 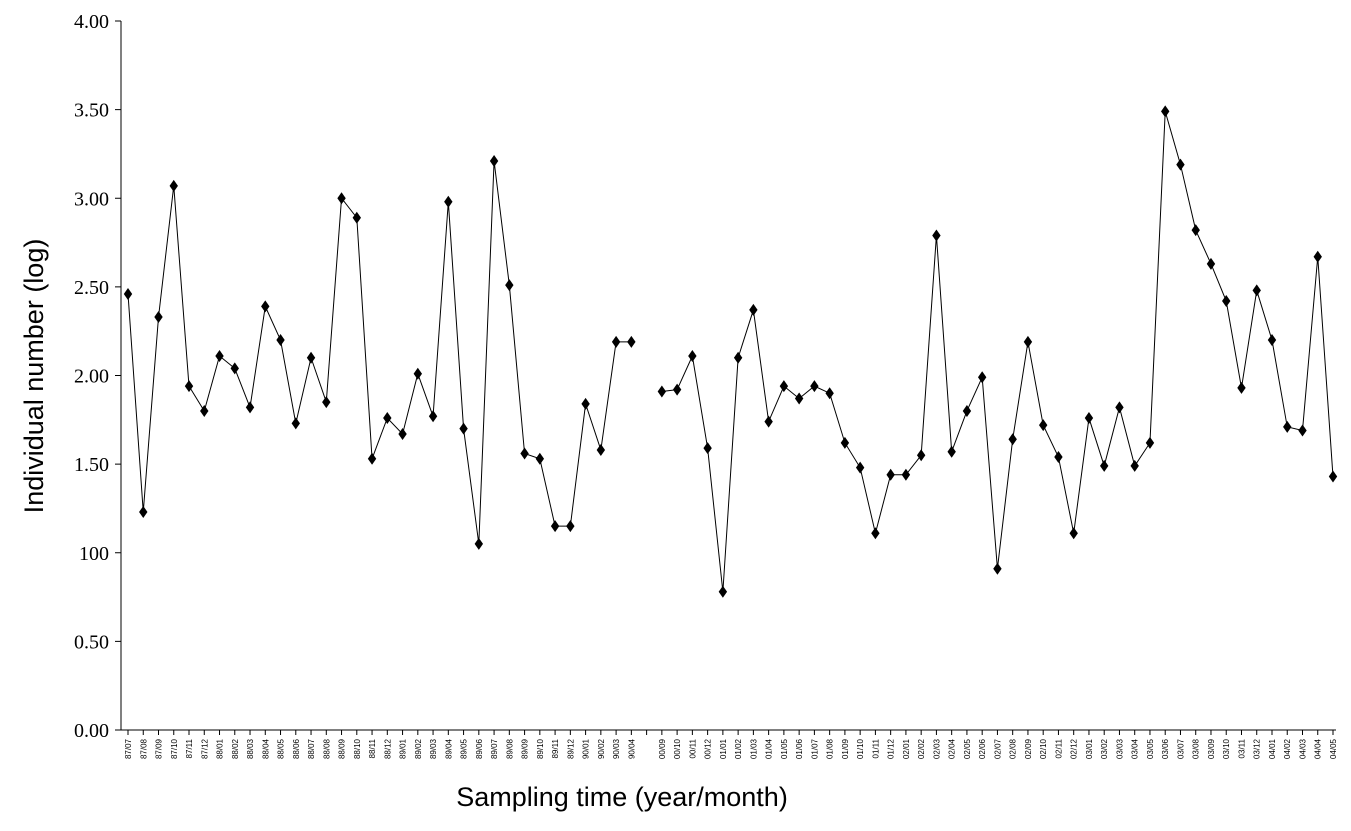 What do you see at coordinates (91, 465) in the screenshot?
I see `y-tick-label: 1.50` at bounding box center [91, 465].